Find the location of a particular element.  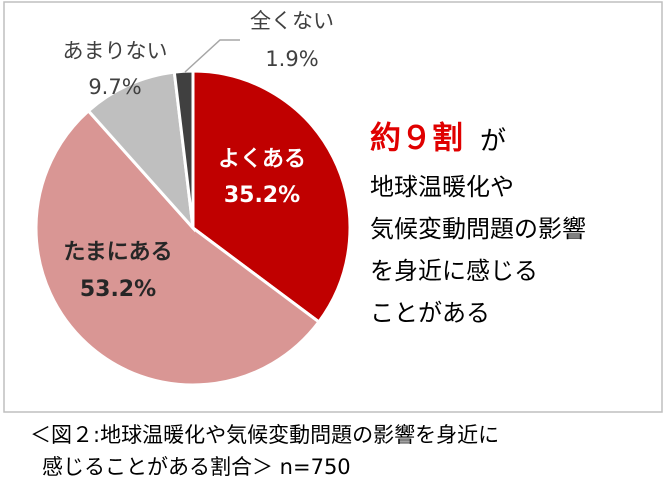

category-label: 全くない is located at coordinates (292, 21).